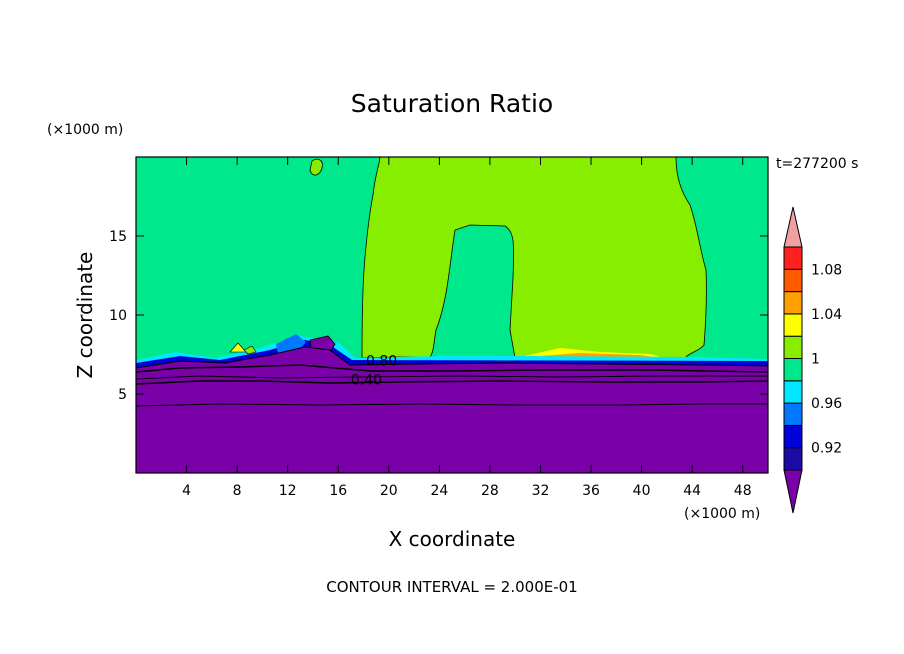 This screenshot has height=654, width=904. Describe the element at coordinates (452, 409) in the screenshot. I see `boundary-layer-region` at that location.